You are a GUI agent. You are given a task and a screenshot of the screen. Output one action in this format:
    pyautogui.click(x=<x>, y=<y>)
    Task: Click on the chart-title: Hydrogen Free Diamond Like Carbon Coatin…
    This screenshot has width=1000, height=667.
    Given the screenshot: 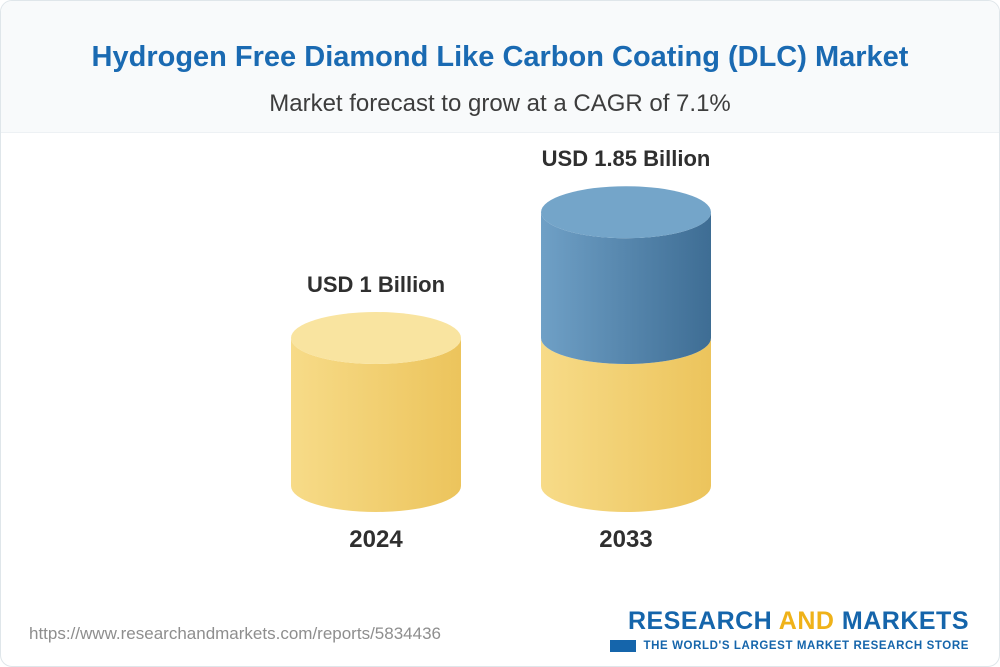 What is the action you would take?
    pyautogui.click(x=500, y=57)
    